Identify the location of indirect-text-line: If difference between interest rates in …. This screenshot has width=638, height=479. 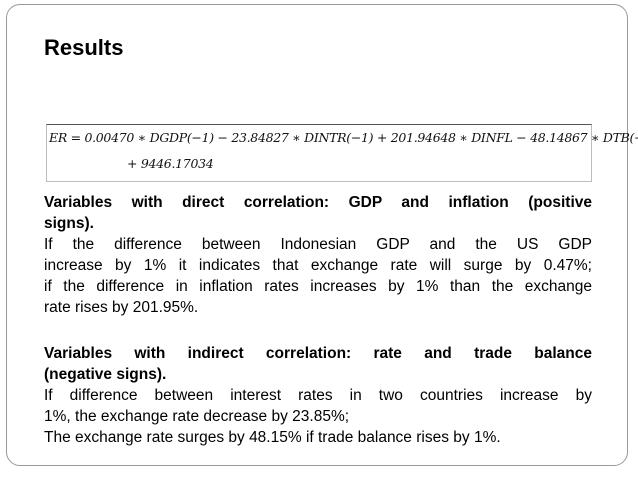
(318, 395).